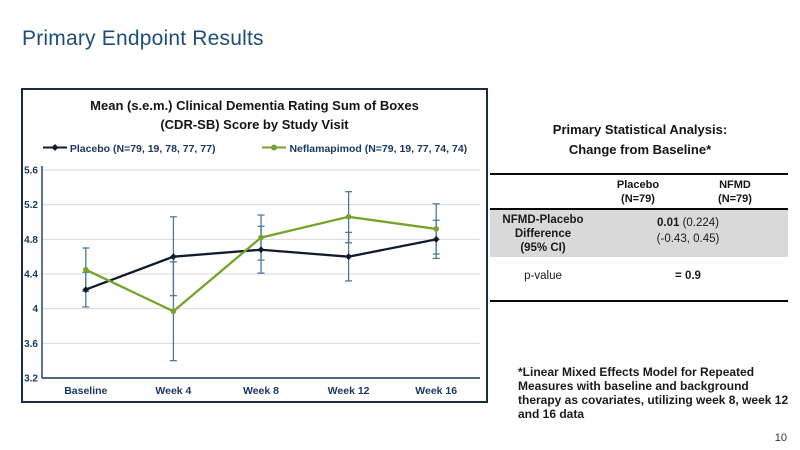 The image size is (800, 450). What do you see at coordinates (639, 174) in the screenshot?
I see `table-top-rule` at bounding box center [639, 174].